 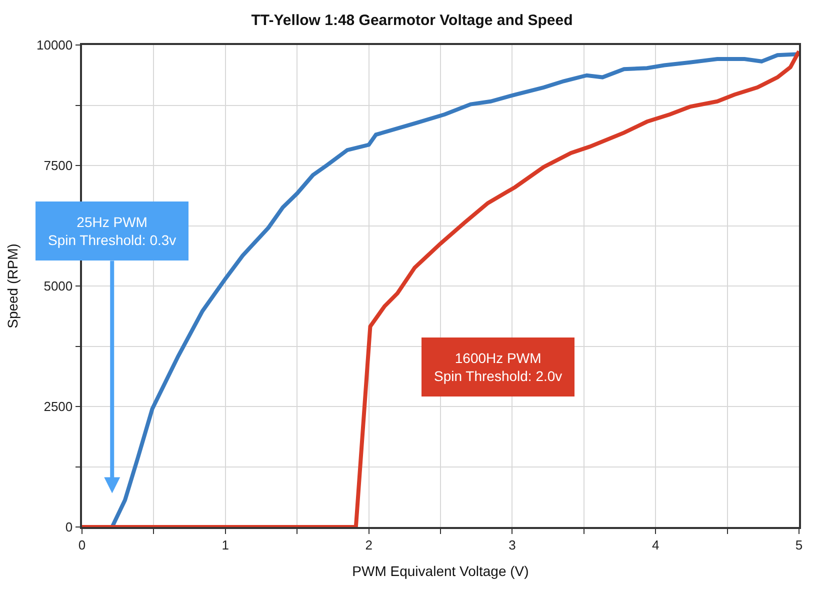 I want to click on annotation: 25Hz PWM Spin Threshold: 0.3v, so click(x=112, y=231).